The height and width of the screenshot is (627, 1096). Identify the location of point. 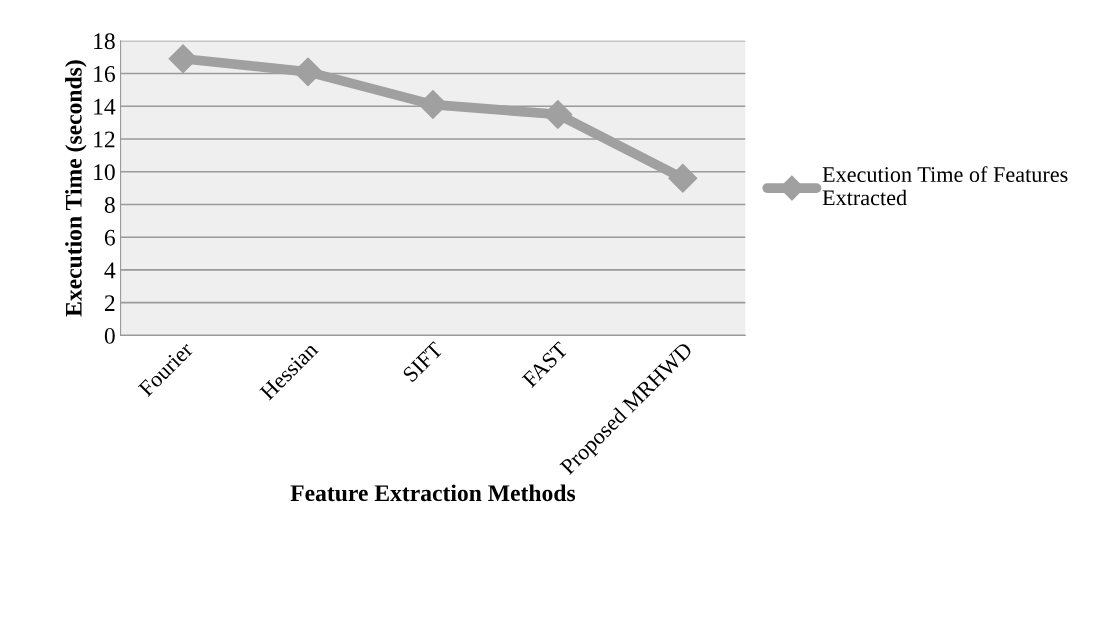
(683, 178).